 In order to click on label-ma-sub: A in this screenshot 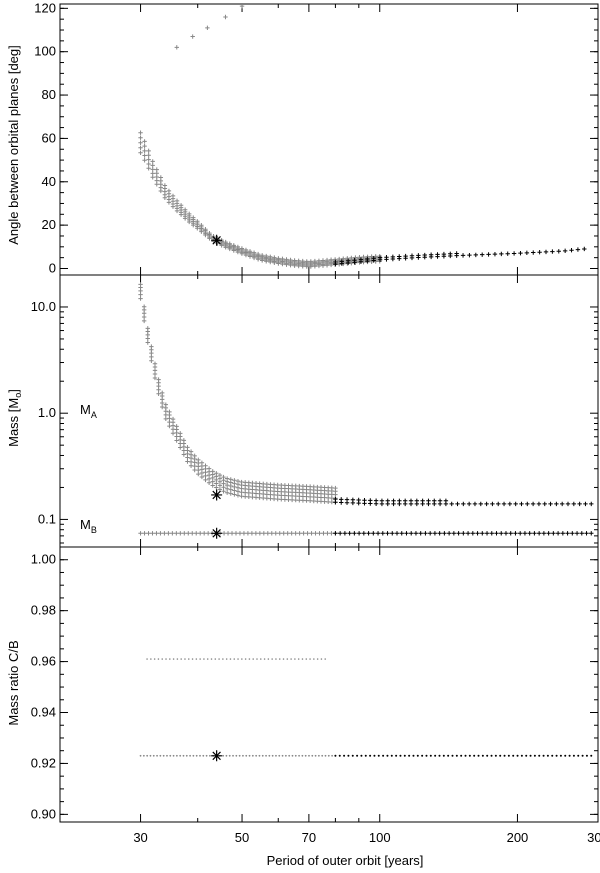, I will do `click(94, 415)`.